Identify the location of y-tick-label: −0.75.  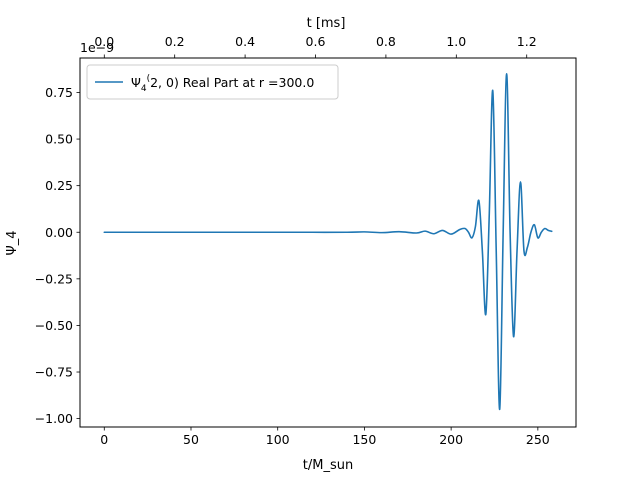
(54, 372).